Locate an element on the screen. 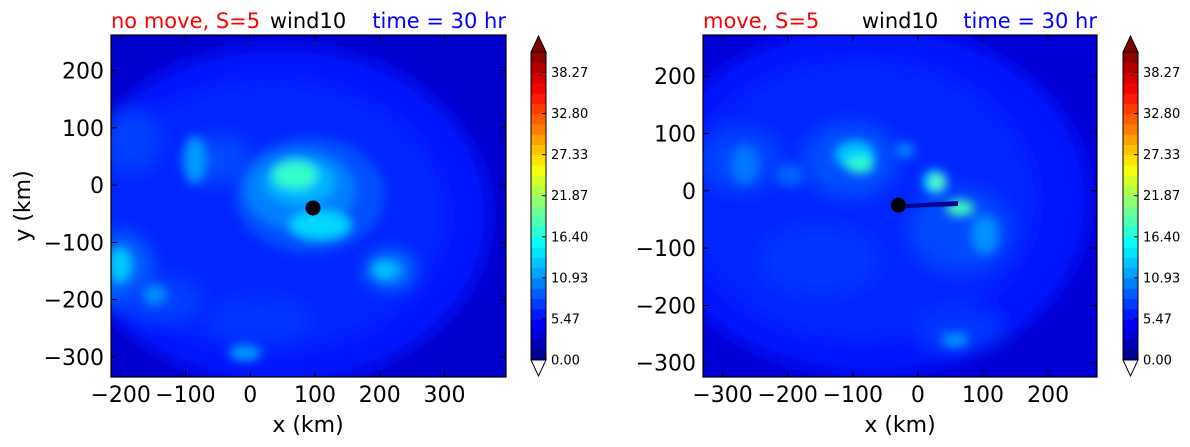  colorbar-tick-label: 27.33 is located at coordinates (1161, 155).